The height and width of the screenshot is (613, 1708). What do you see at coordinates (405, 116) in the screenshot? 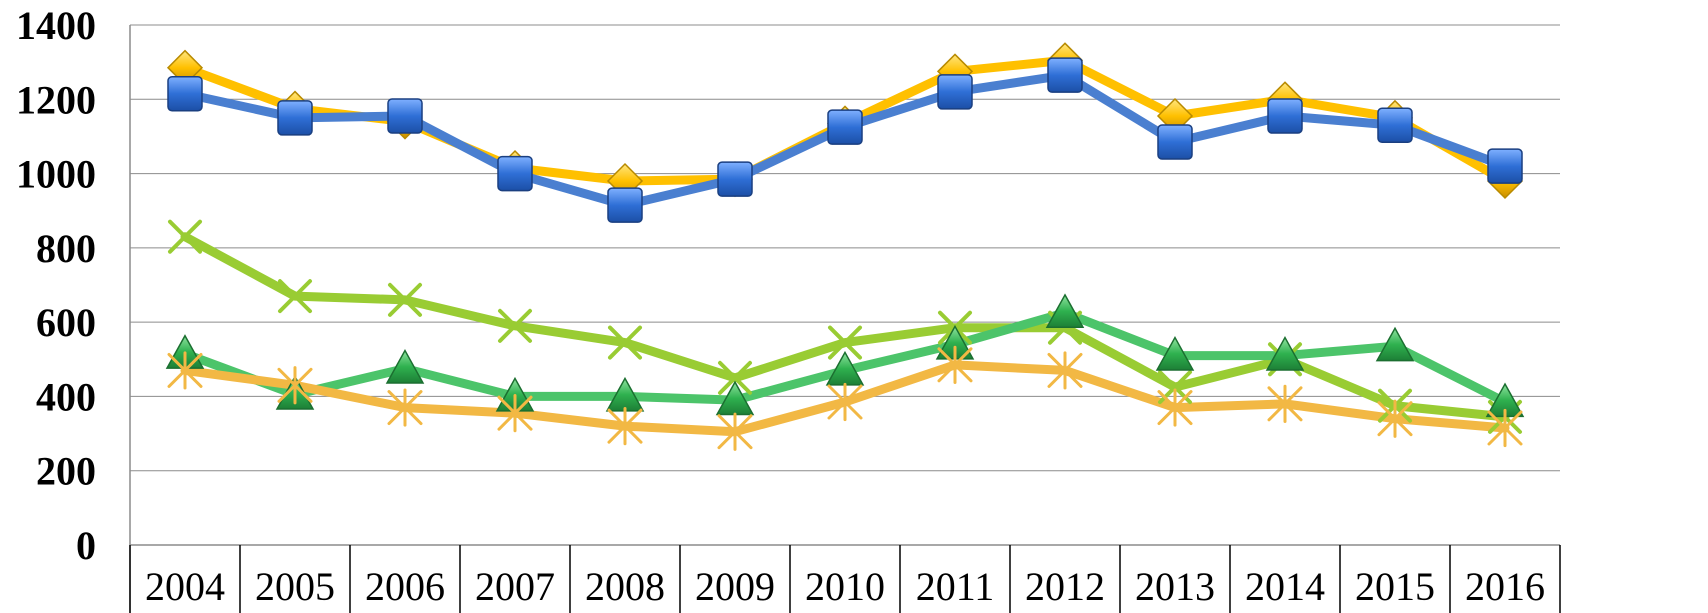
I see `data-point-s2-2006` at bounding box center [405, 116].